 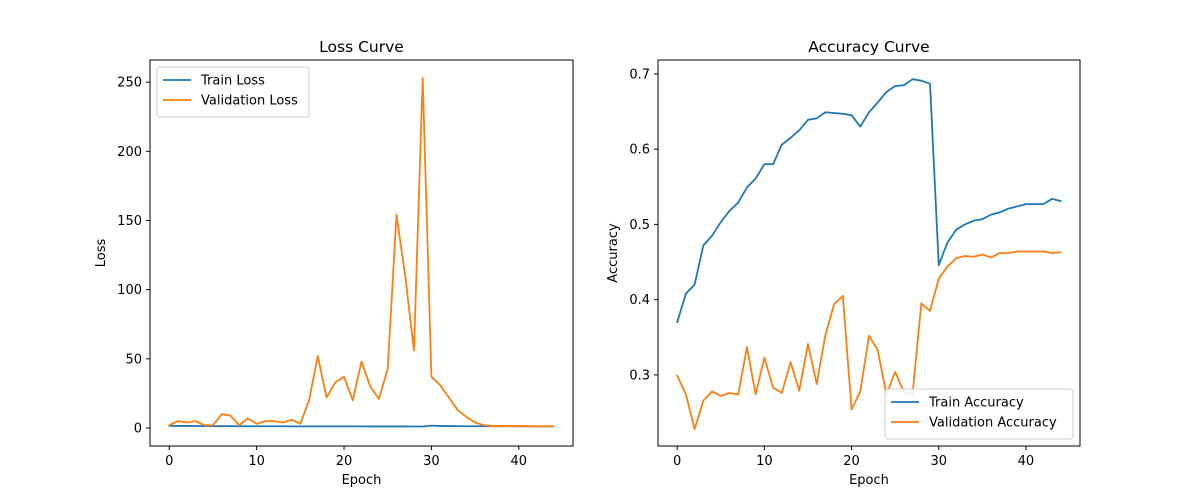 I want to click on accuracy-xtick-label: 40, so click(x=1026, y=461).